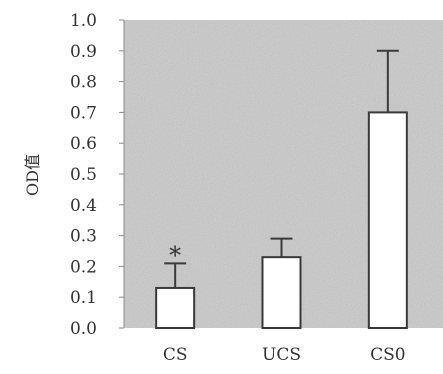 Image resolution: width=443 pixels, height=374 pixels. I want to click on y-tick-label: 0.3, so click(83, 237).